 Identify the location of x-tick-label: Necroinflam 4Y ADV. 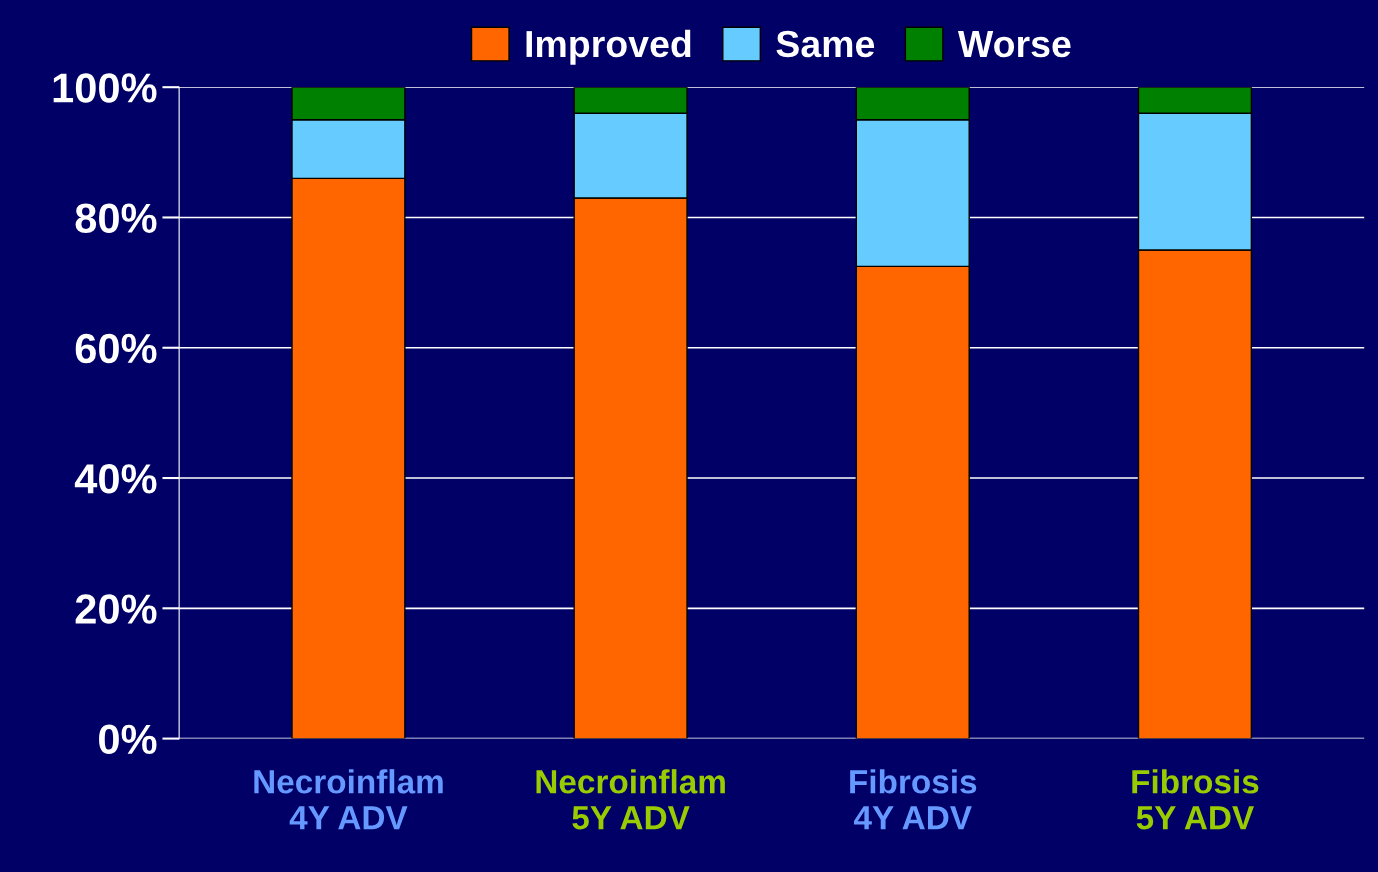
(348, 799).